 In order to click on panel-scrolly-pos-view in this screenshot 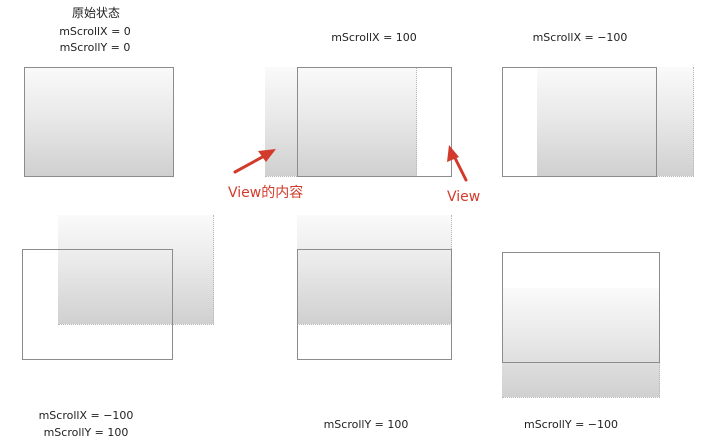, I will do `click(374, 304)`.